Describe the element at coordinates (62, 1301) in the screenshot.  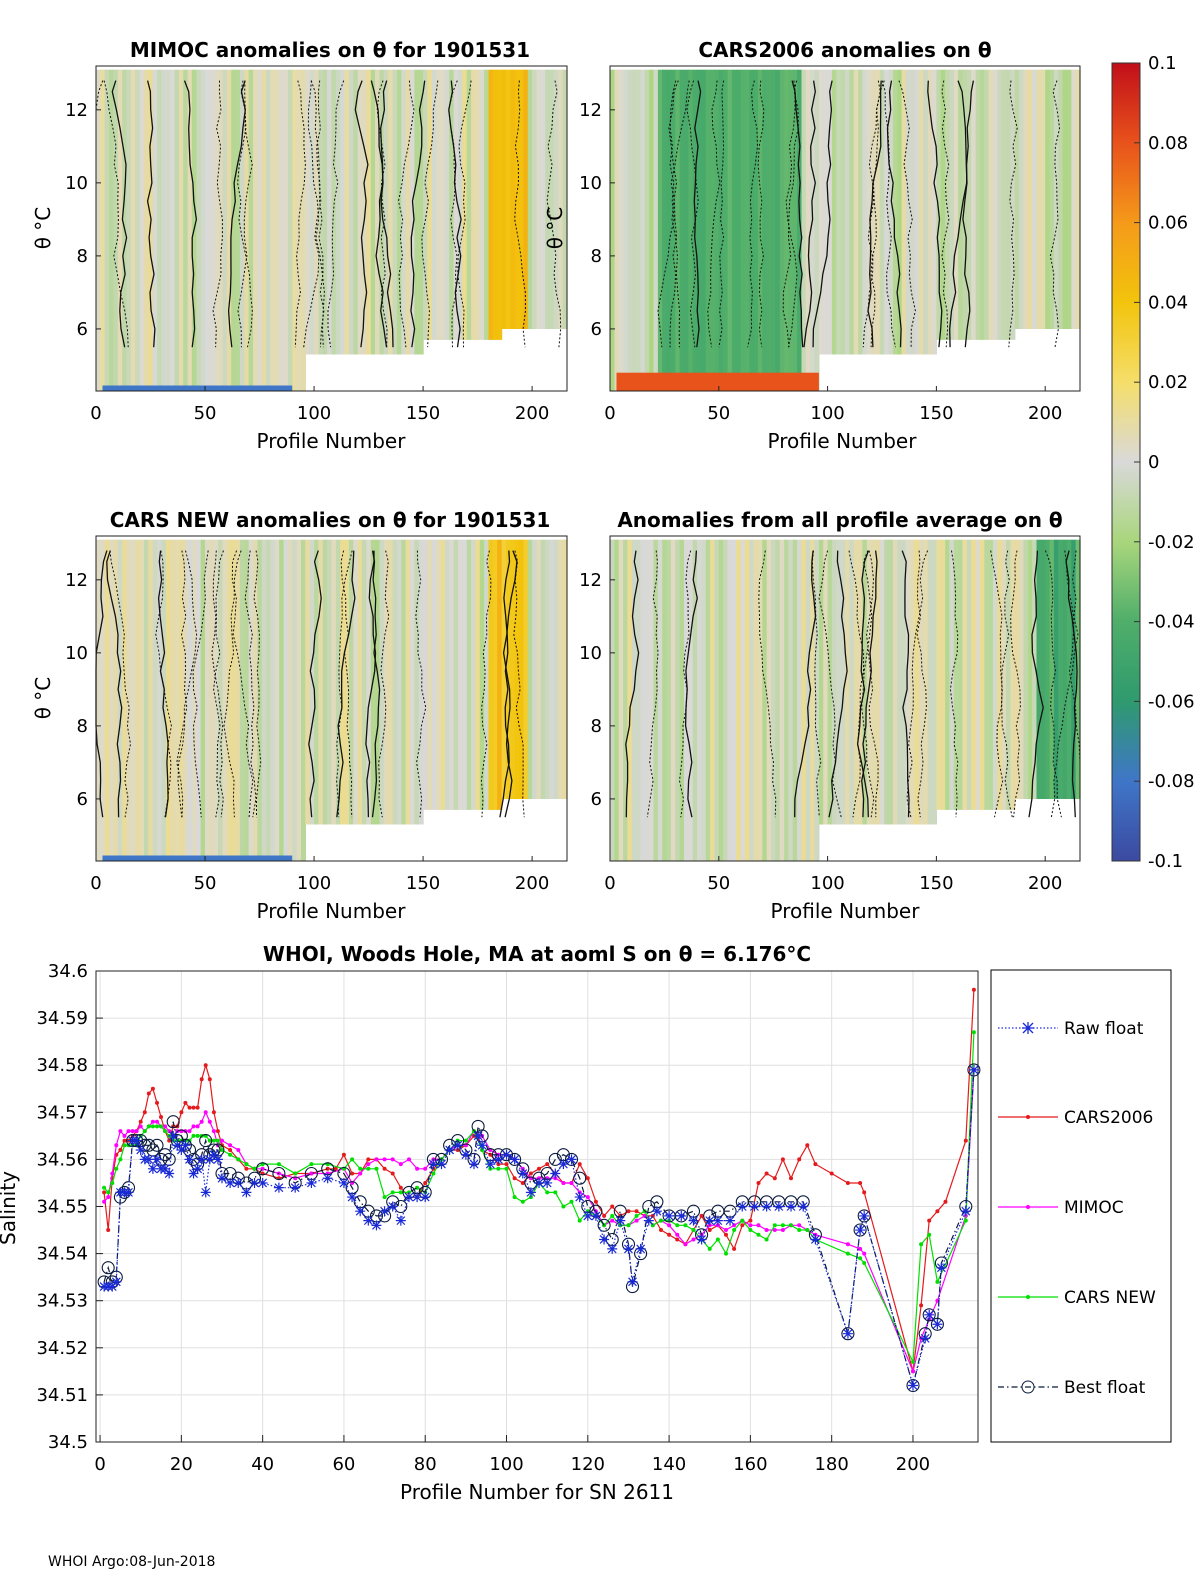
I see `y-tick-label: 34.53` at that location.